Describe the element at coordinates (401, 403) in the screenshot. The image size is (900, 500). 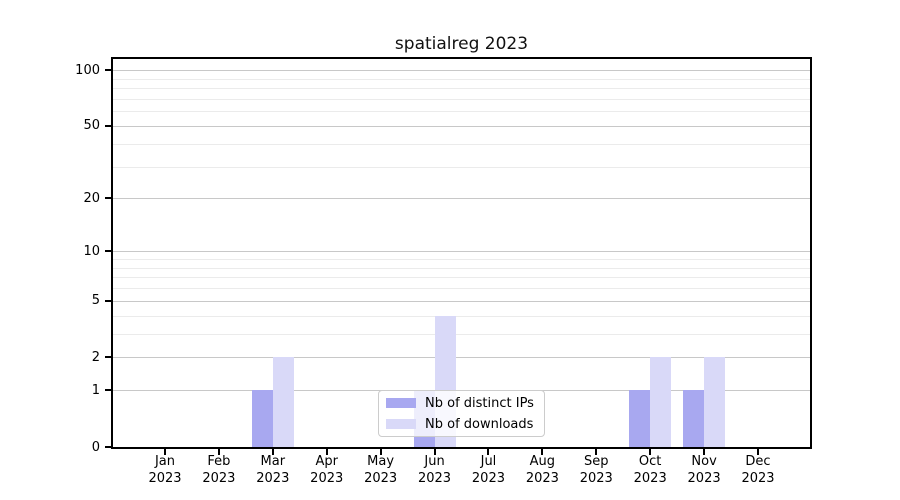
I see `legend-swatch-distinct-ips` at that location.